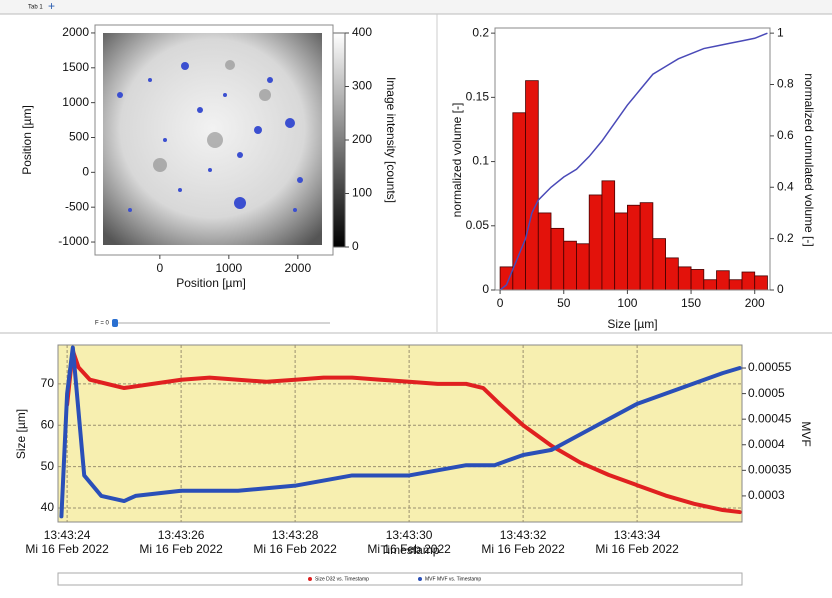 This screenshot has width=832, height=598. I want to click on legend-label: Size D32 vs. Timestamp, so click(342, 579).